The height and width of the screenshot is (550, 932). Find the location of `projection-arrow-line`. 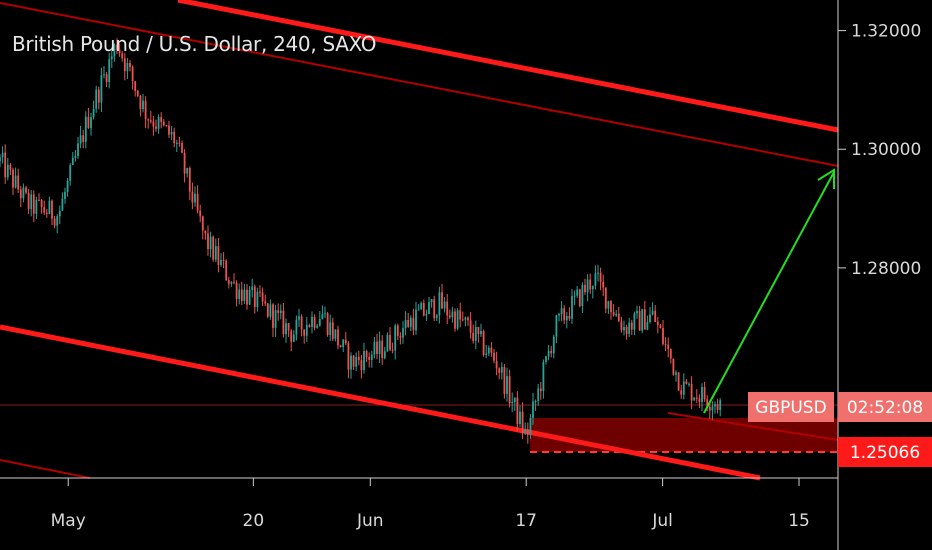

projection-arrow-line is located at coordinates (769, 292).